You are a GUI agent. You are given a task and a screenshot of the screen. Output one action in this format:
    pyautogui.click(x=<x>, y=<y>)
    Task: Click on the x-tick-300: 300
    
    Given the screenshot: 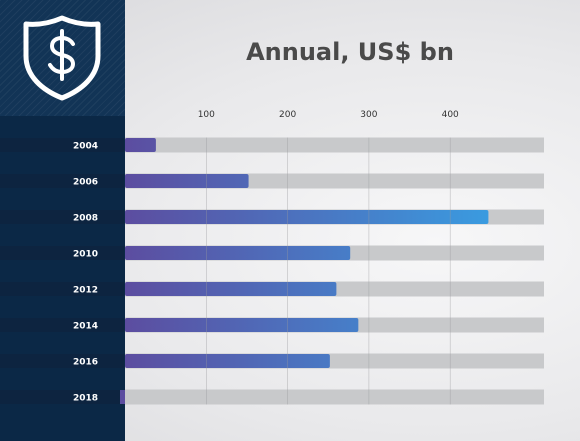 What is the action you would take?
    pyautogui.click(x=368, y=115)
    